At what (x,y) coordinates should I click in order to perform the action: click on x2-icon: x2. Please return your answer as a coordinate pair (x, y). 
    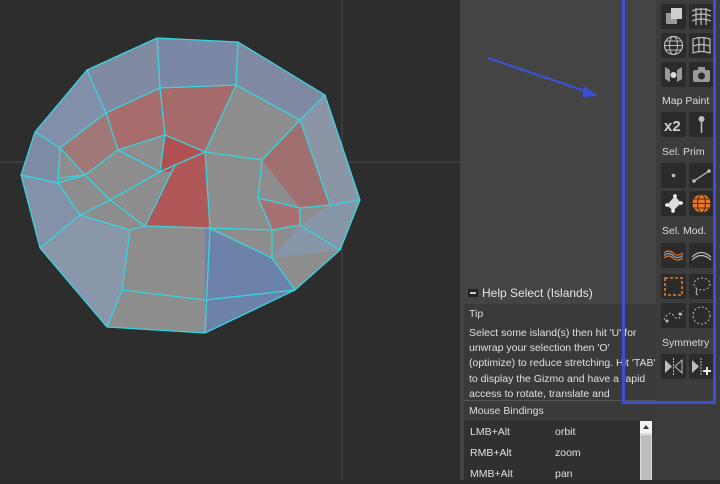
    Looking at the image, I should click on (672, 126).